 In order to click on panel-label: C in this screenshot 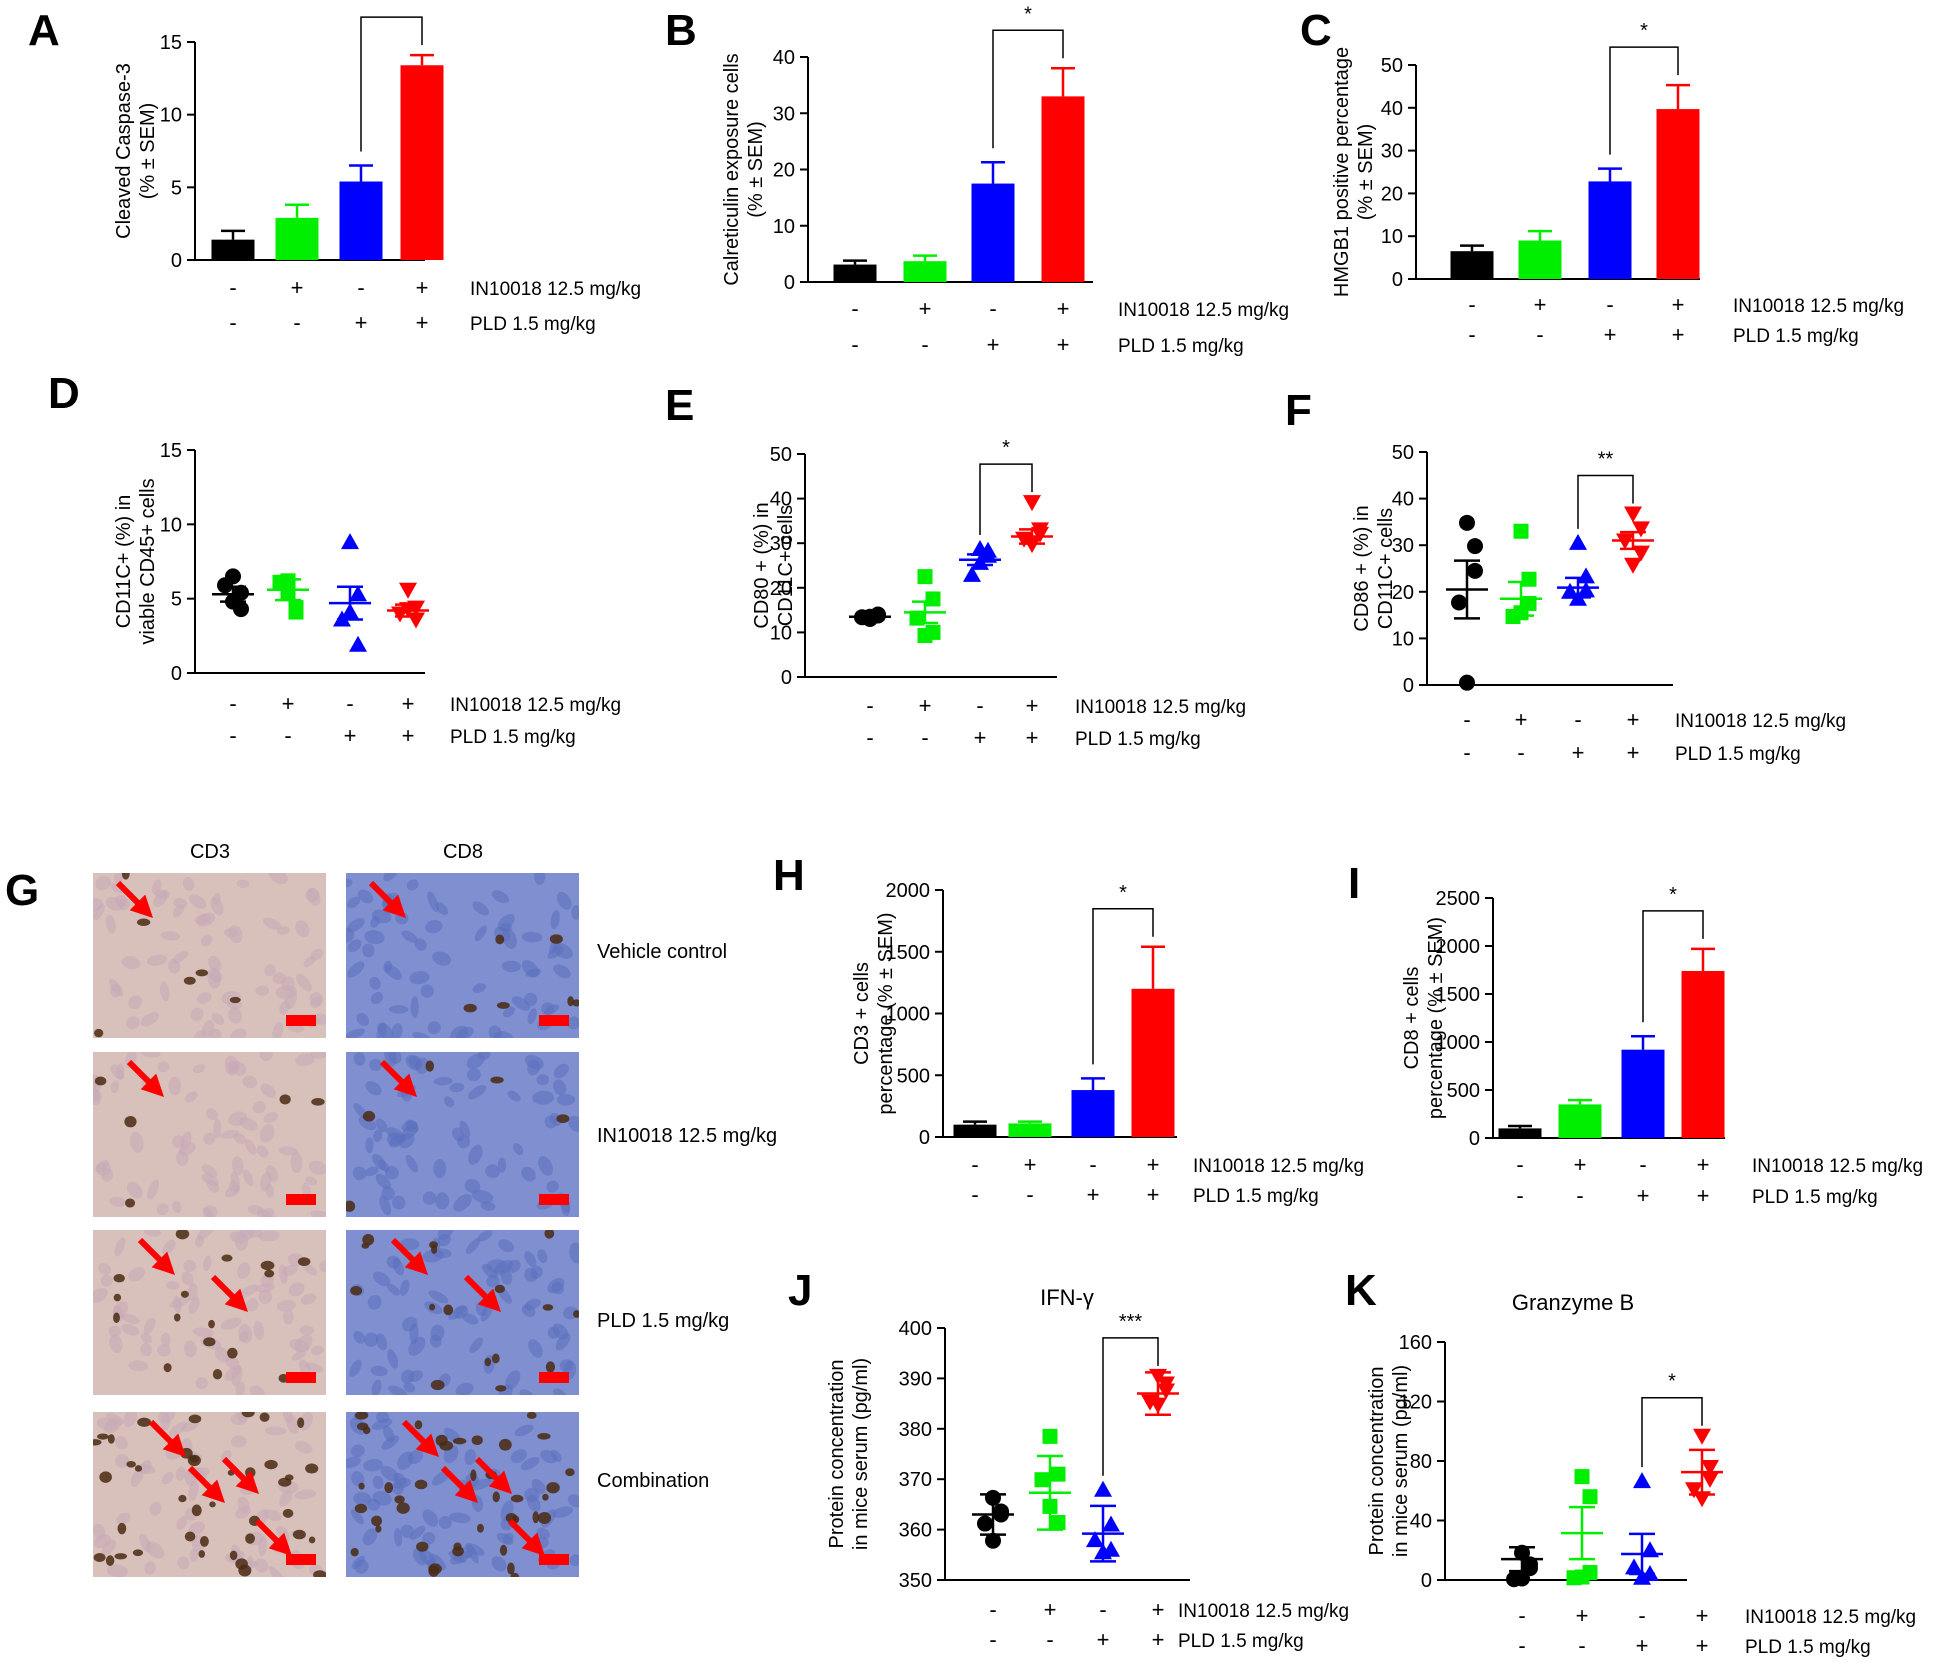, I will do `click(1316, 30)`.